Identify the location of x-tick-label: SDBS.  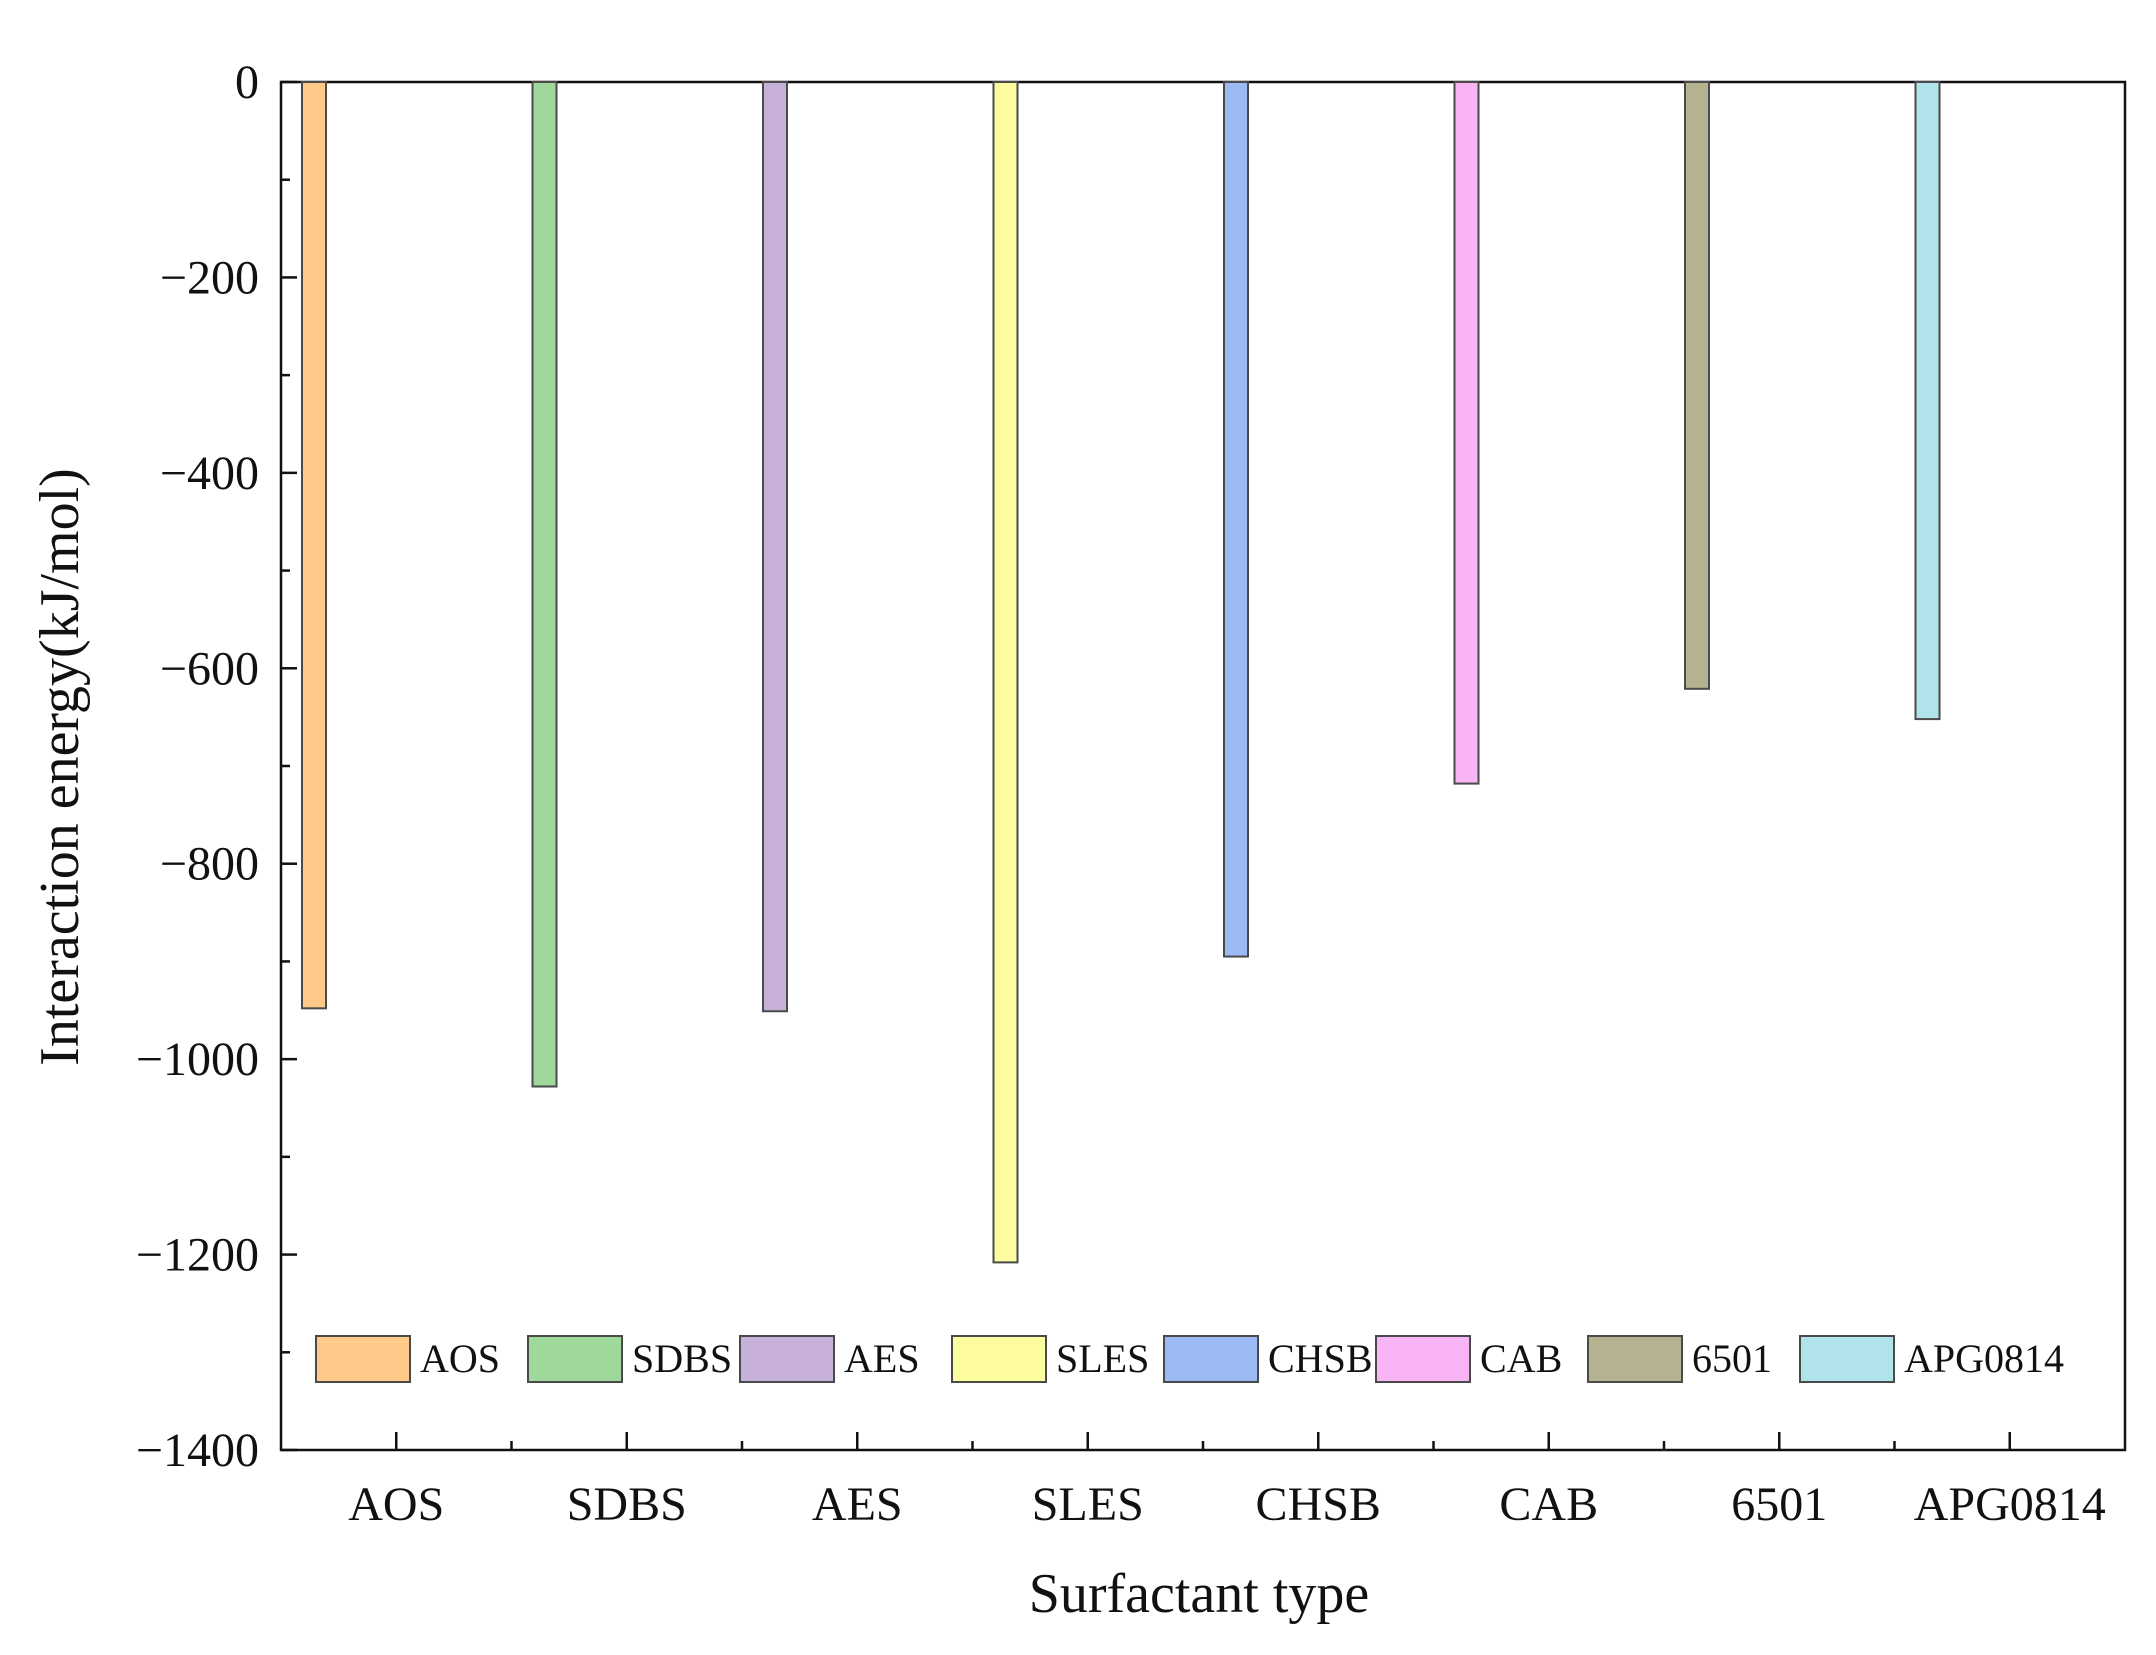
(627, 1504).